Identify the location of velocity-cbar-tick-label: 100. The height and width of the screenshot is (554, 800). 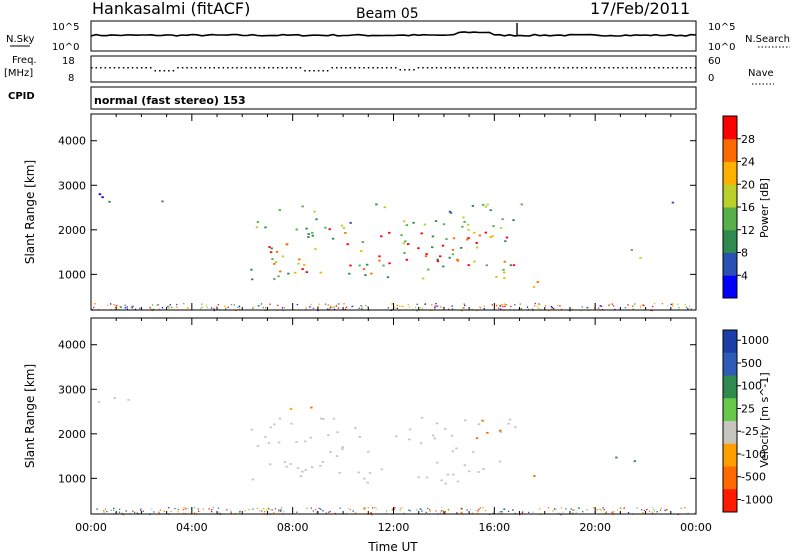
(751, 386).